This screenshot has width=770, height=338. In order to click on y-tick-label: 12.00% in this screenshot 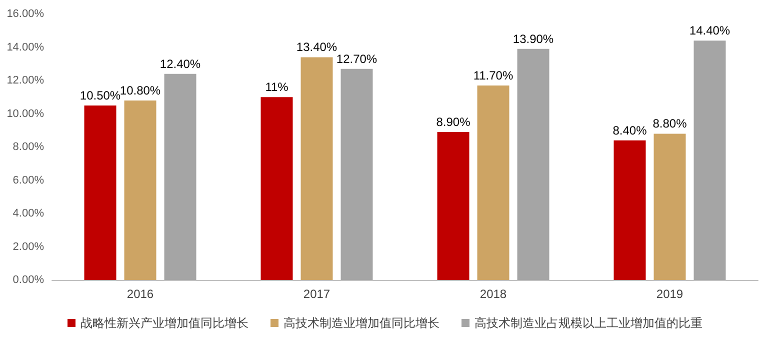, I will do `click(25, 80)`.